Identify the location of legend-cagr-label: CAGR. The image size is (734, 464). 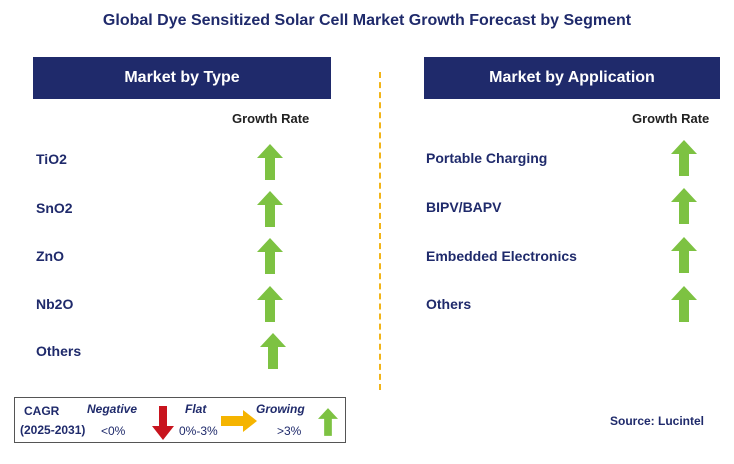
(42, 411).